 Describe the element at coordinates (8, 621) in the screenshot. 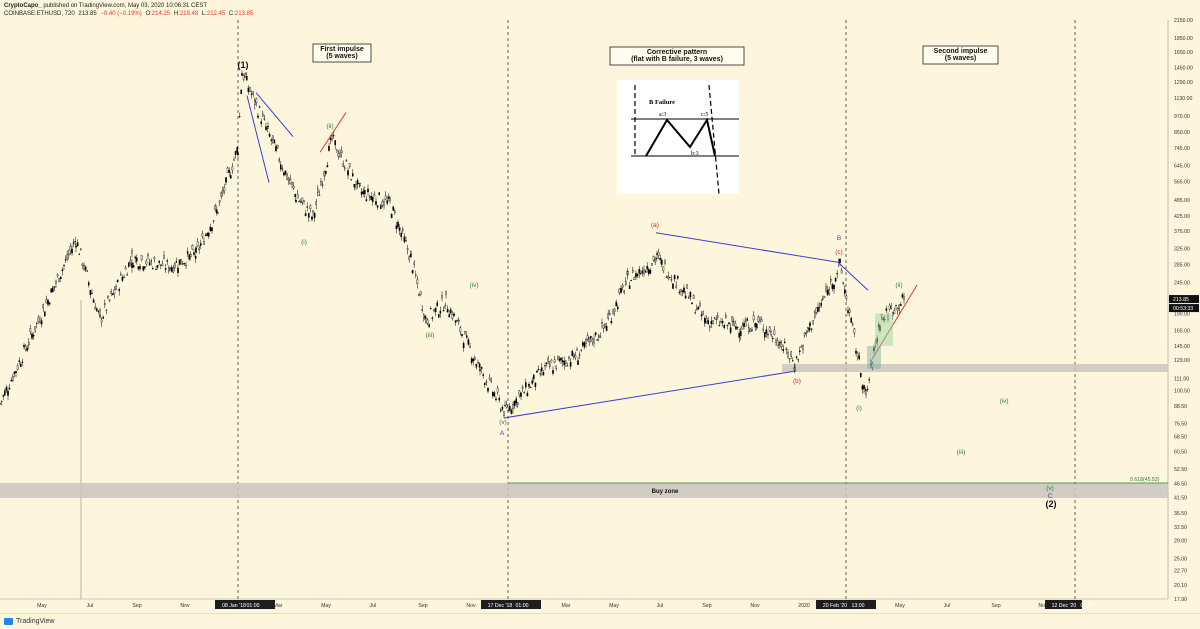

I see `tradingview-logo-icon` at that location.